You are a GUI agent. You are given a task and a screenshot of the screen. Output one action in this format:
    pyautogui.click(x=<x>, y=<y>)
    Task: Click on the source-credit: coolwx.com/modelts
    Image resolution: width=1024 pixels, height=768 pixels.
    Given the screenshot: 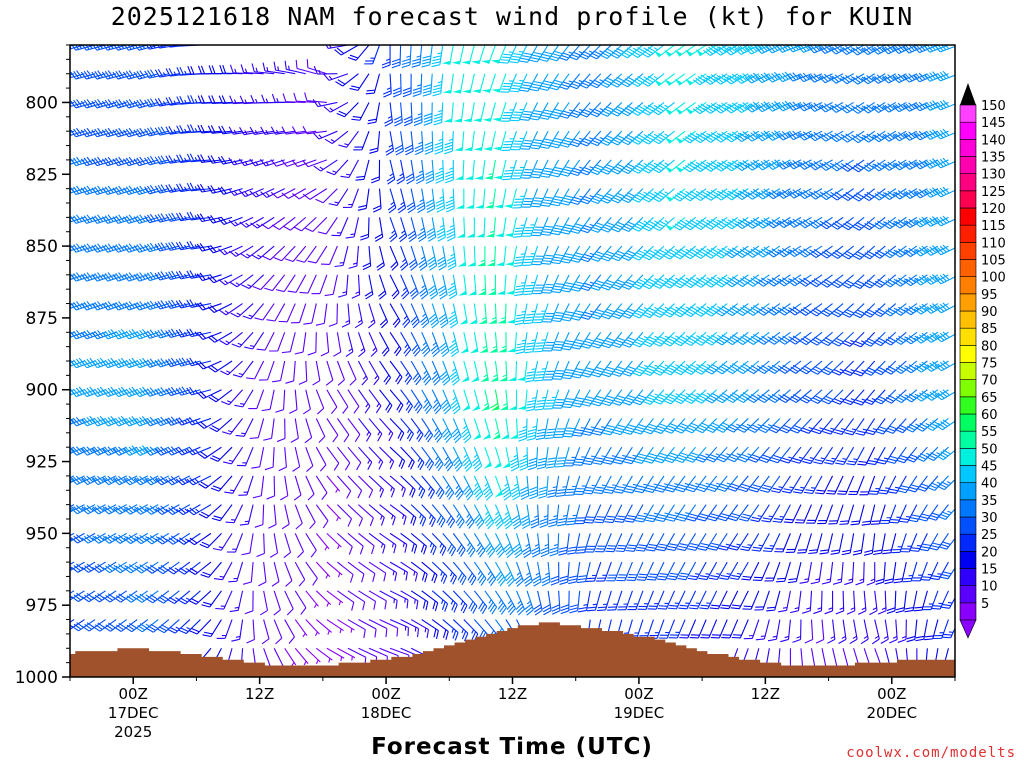 What is the action you would take?
    pyautogui.click(x=931, y=753)
    